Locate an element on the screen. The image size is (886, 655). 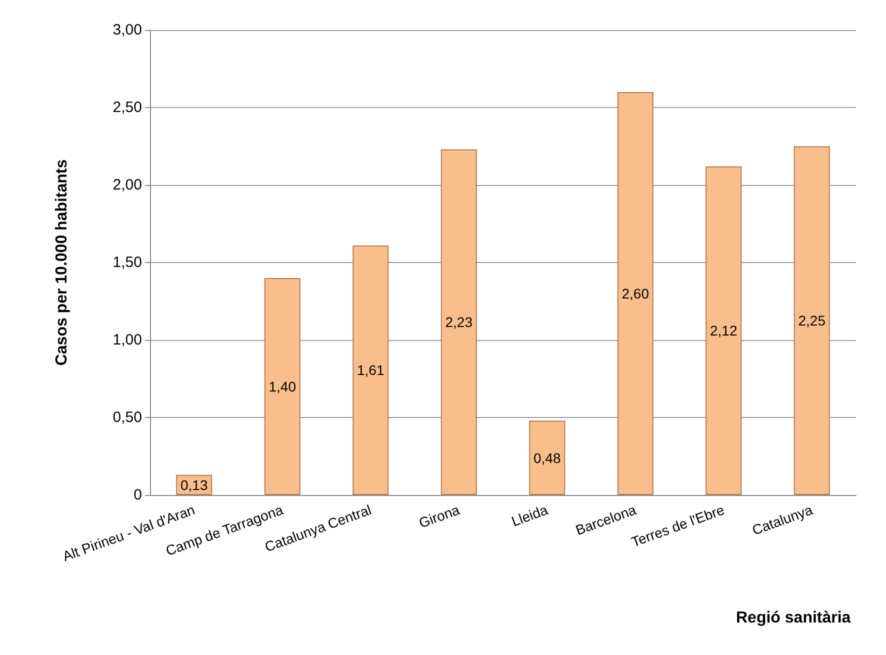
data-label: 0,48 is located at coordinates (547, 458).